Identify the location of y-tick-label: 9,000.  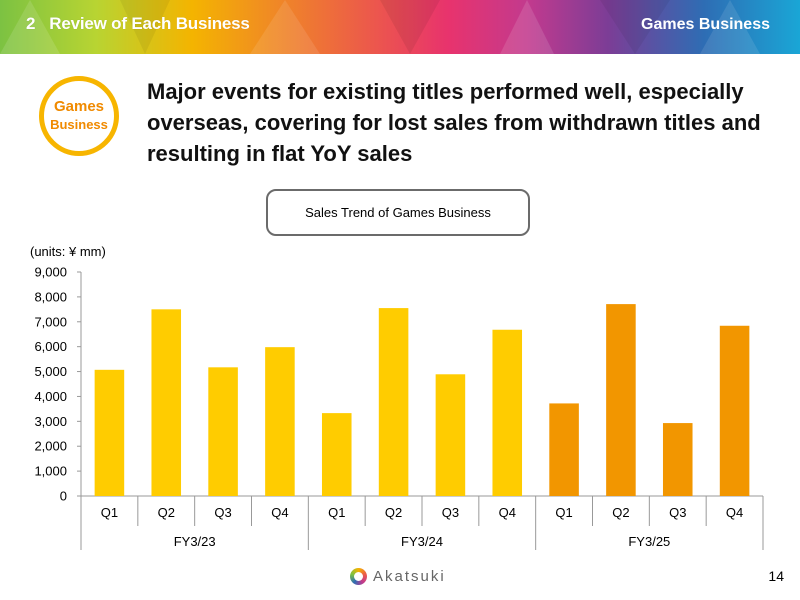
(50, 272).